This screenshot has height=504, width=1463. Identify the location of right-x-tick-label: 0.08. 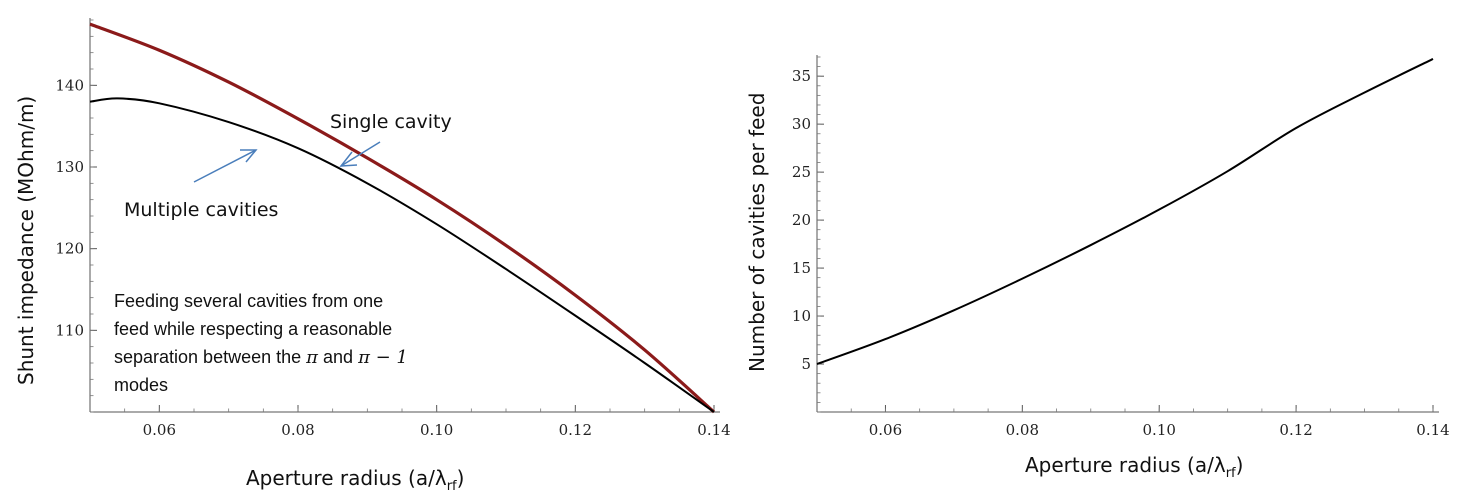
(1022, 430).